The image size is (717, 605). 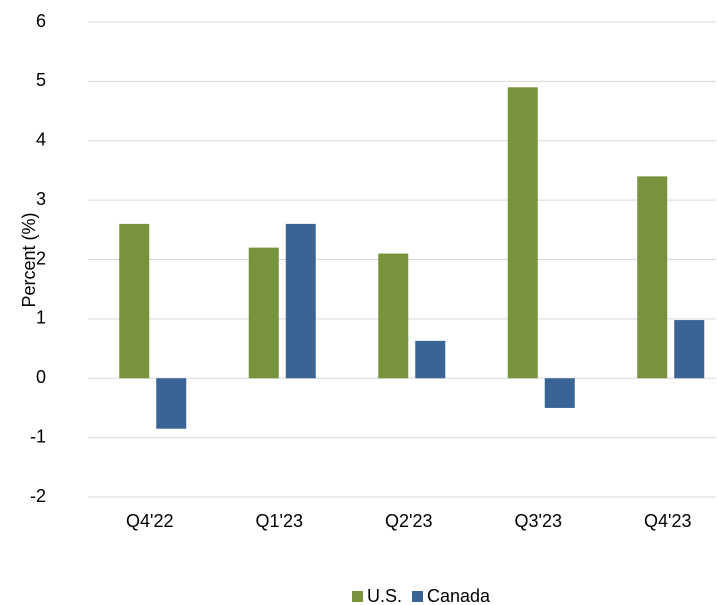 What do you see at coordinates (41, 140) in the screenshot?
I see `y-tick-label: 4` at bounding box center [41, 140].